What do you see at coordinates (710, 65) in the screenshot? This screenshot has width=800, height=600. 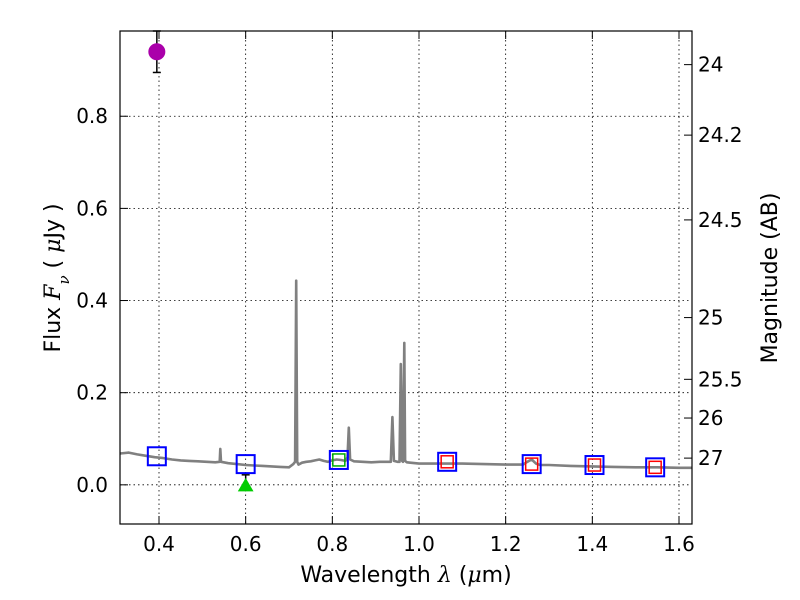 I see `y2-tick-label: 24` at bounding box center [710, 65].